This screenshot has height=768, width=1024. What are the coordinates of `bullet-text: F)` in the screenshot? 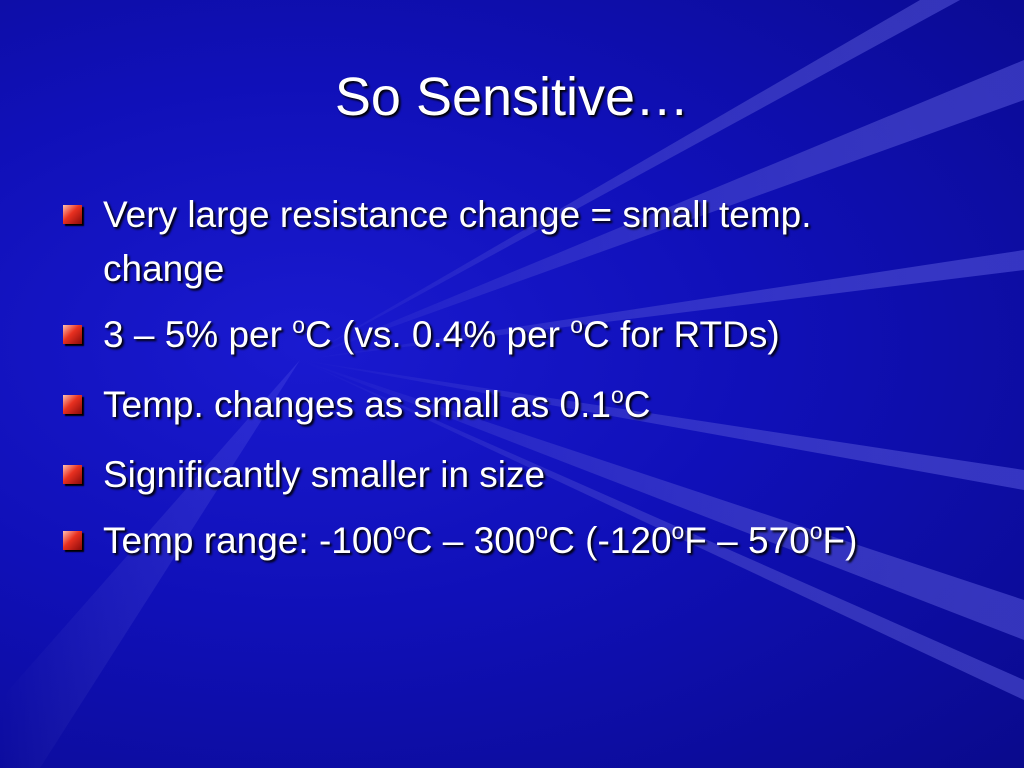 It's located at (840, 540).